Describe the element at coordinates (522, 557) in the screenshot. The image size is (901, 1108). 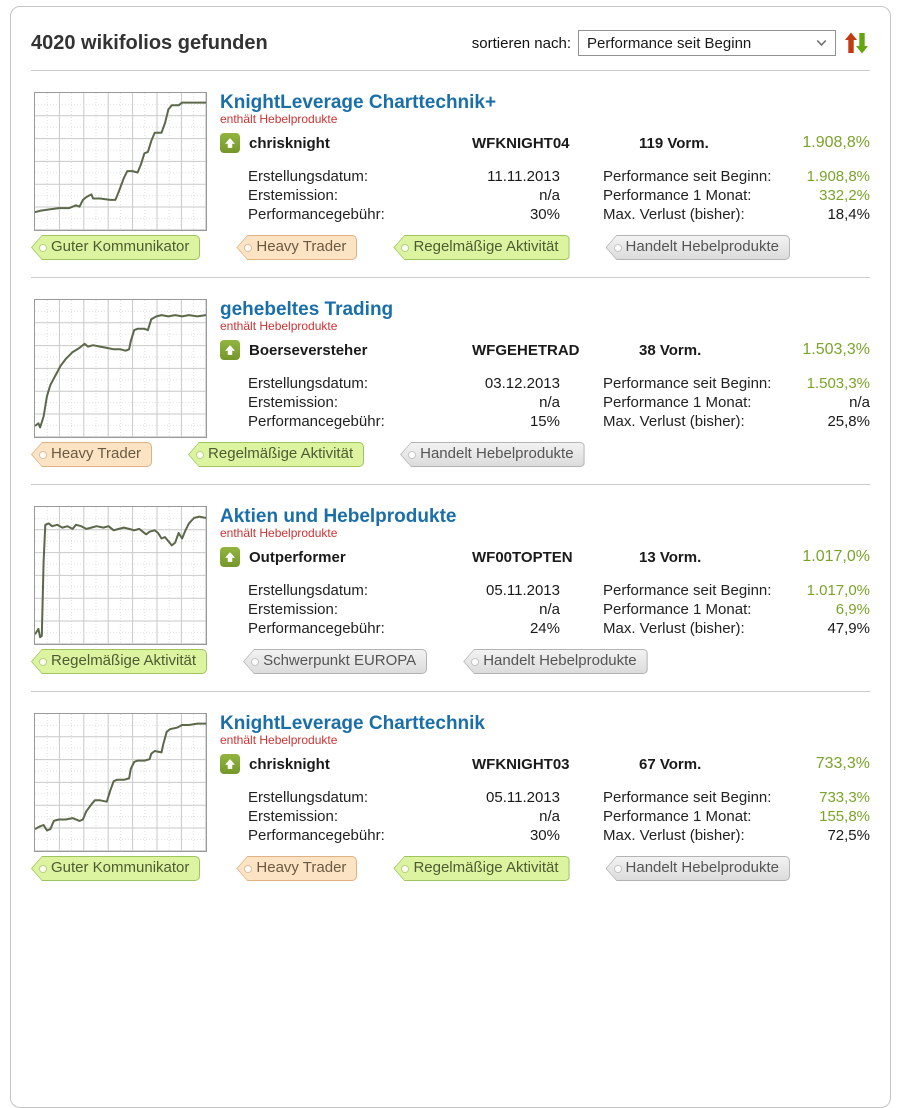
I see `wikifolio-symbol: WF00TOPTEN` at that location.